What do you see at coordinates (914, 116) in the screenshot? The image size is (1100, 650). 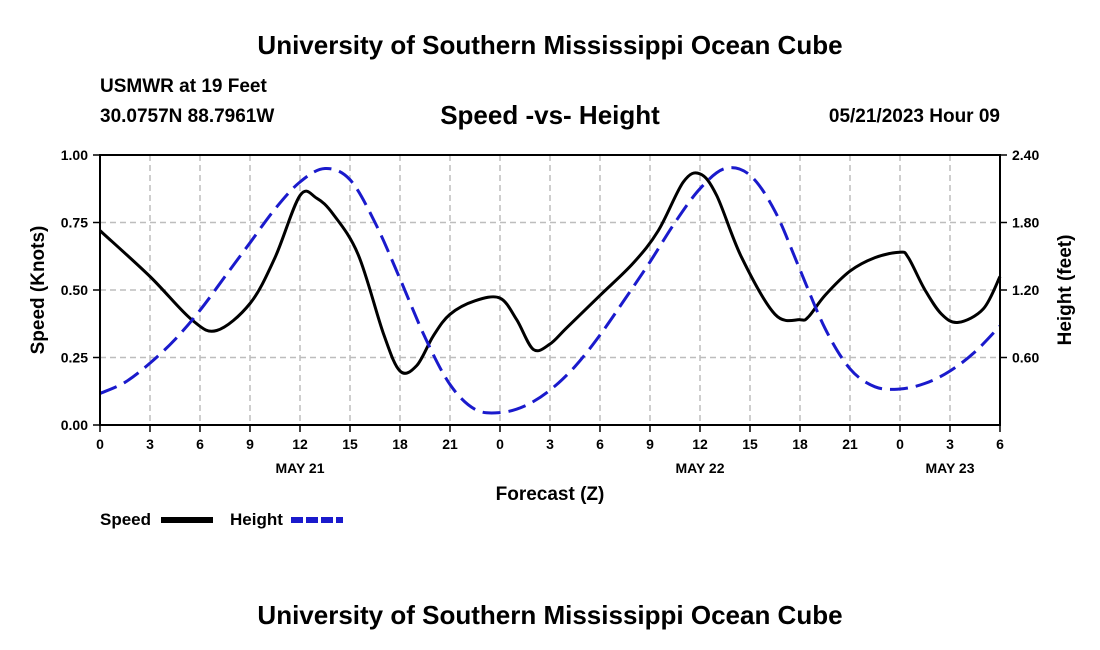 I see `forecast-timestamp: 05/21/2023 Hour 09` at bounding box center [914, 116].